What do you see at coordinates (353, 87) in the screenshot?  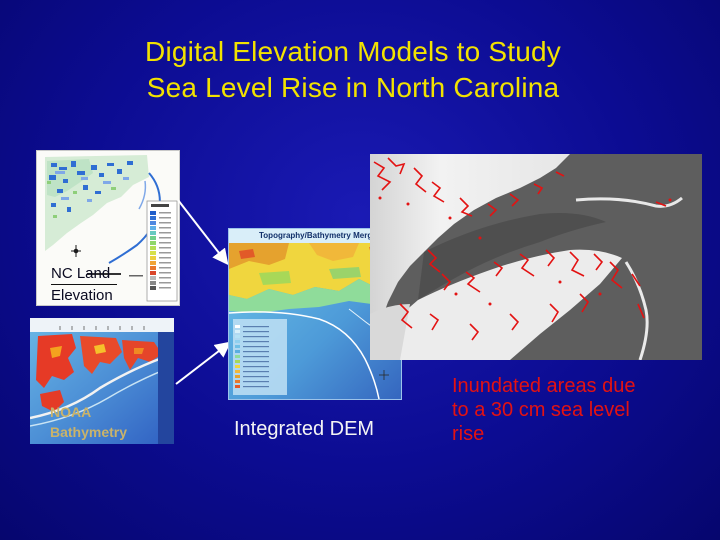 I see `title-line-2: Sea Level Rise in North Carolina` at bounding box center [353, 87].